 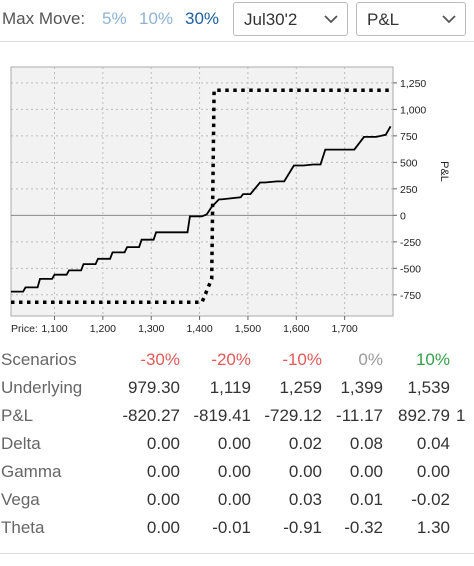 I want to click on y-tick-label: 500, so click(x=409, y=163).